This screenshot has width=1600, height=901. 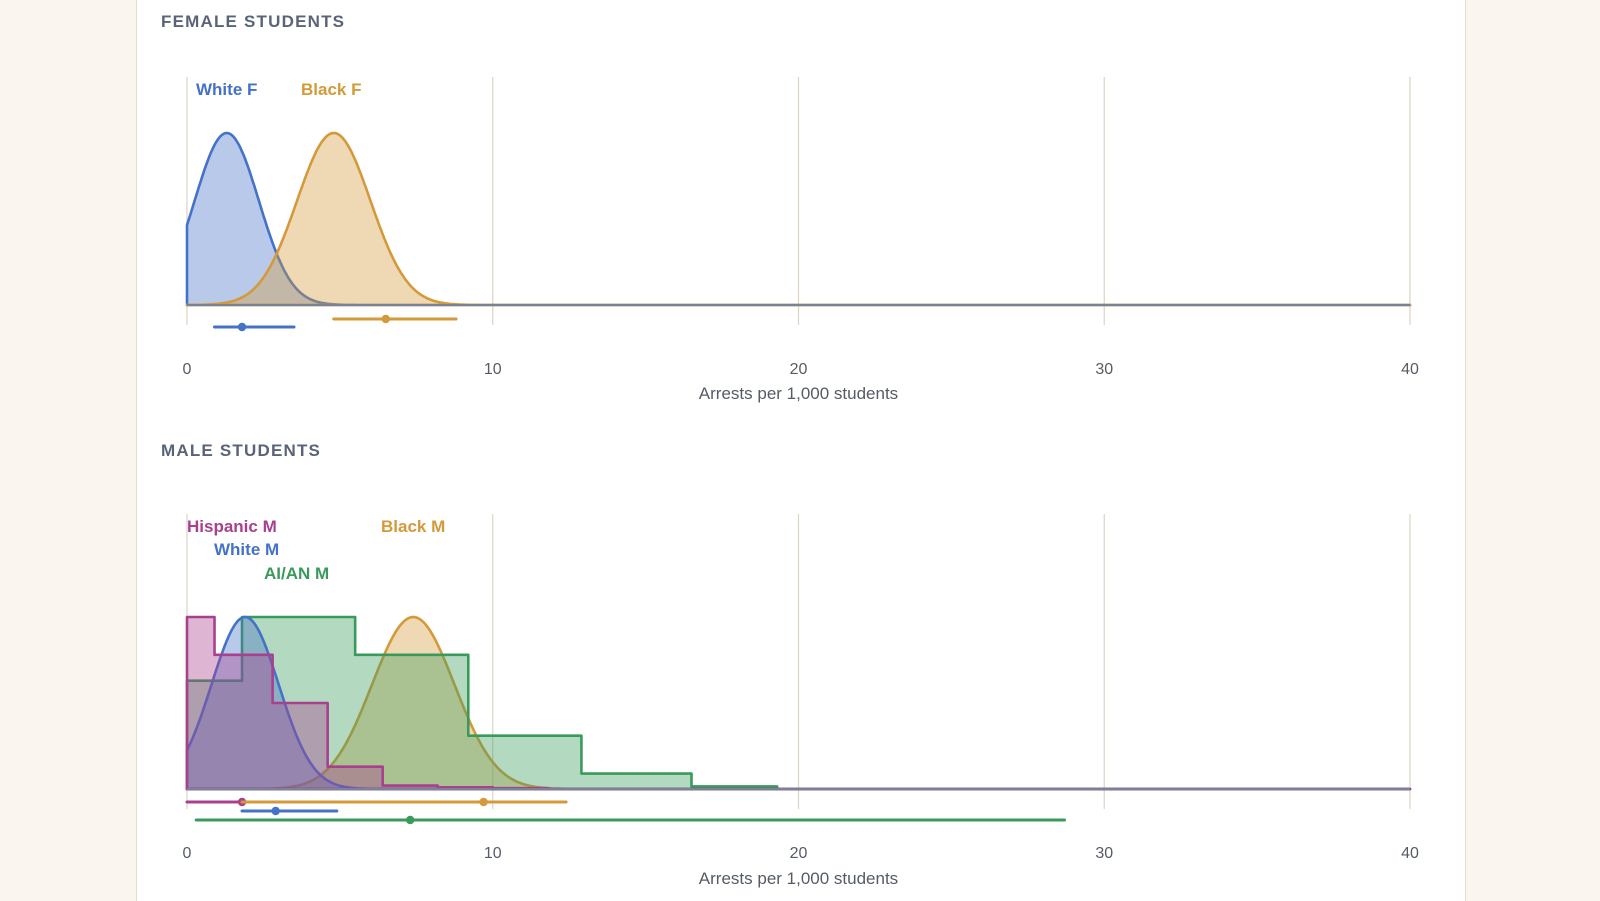 I want to click on ai-an-m-label: AI/AN M, so click(x=296, y=573).